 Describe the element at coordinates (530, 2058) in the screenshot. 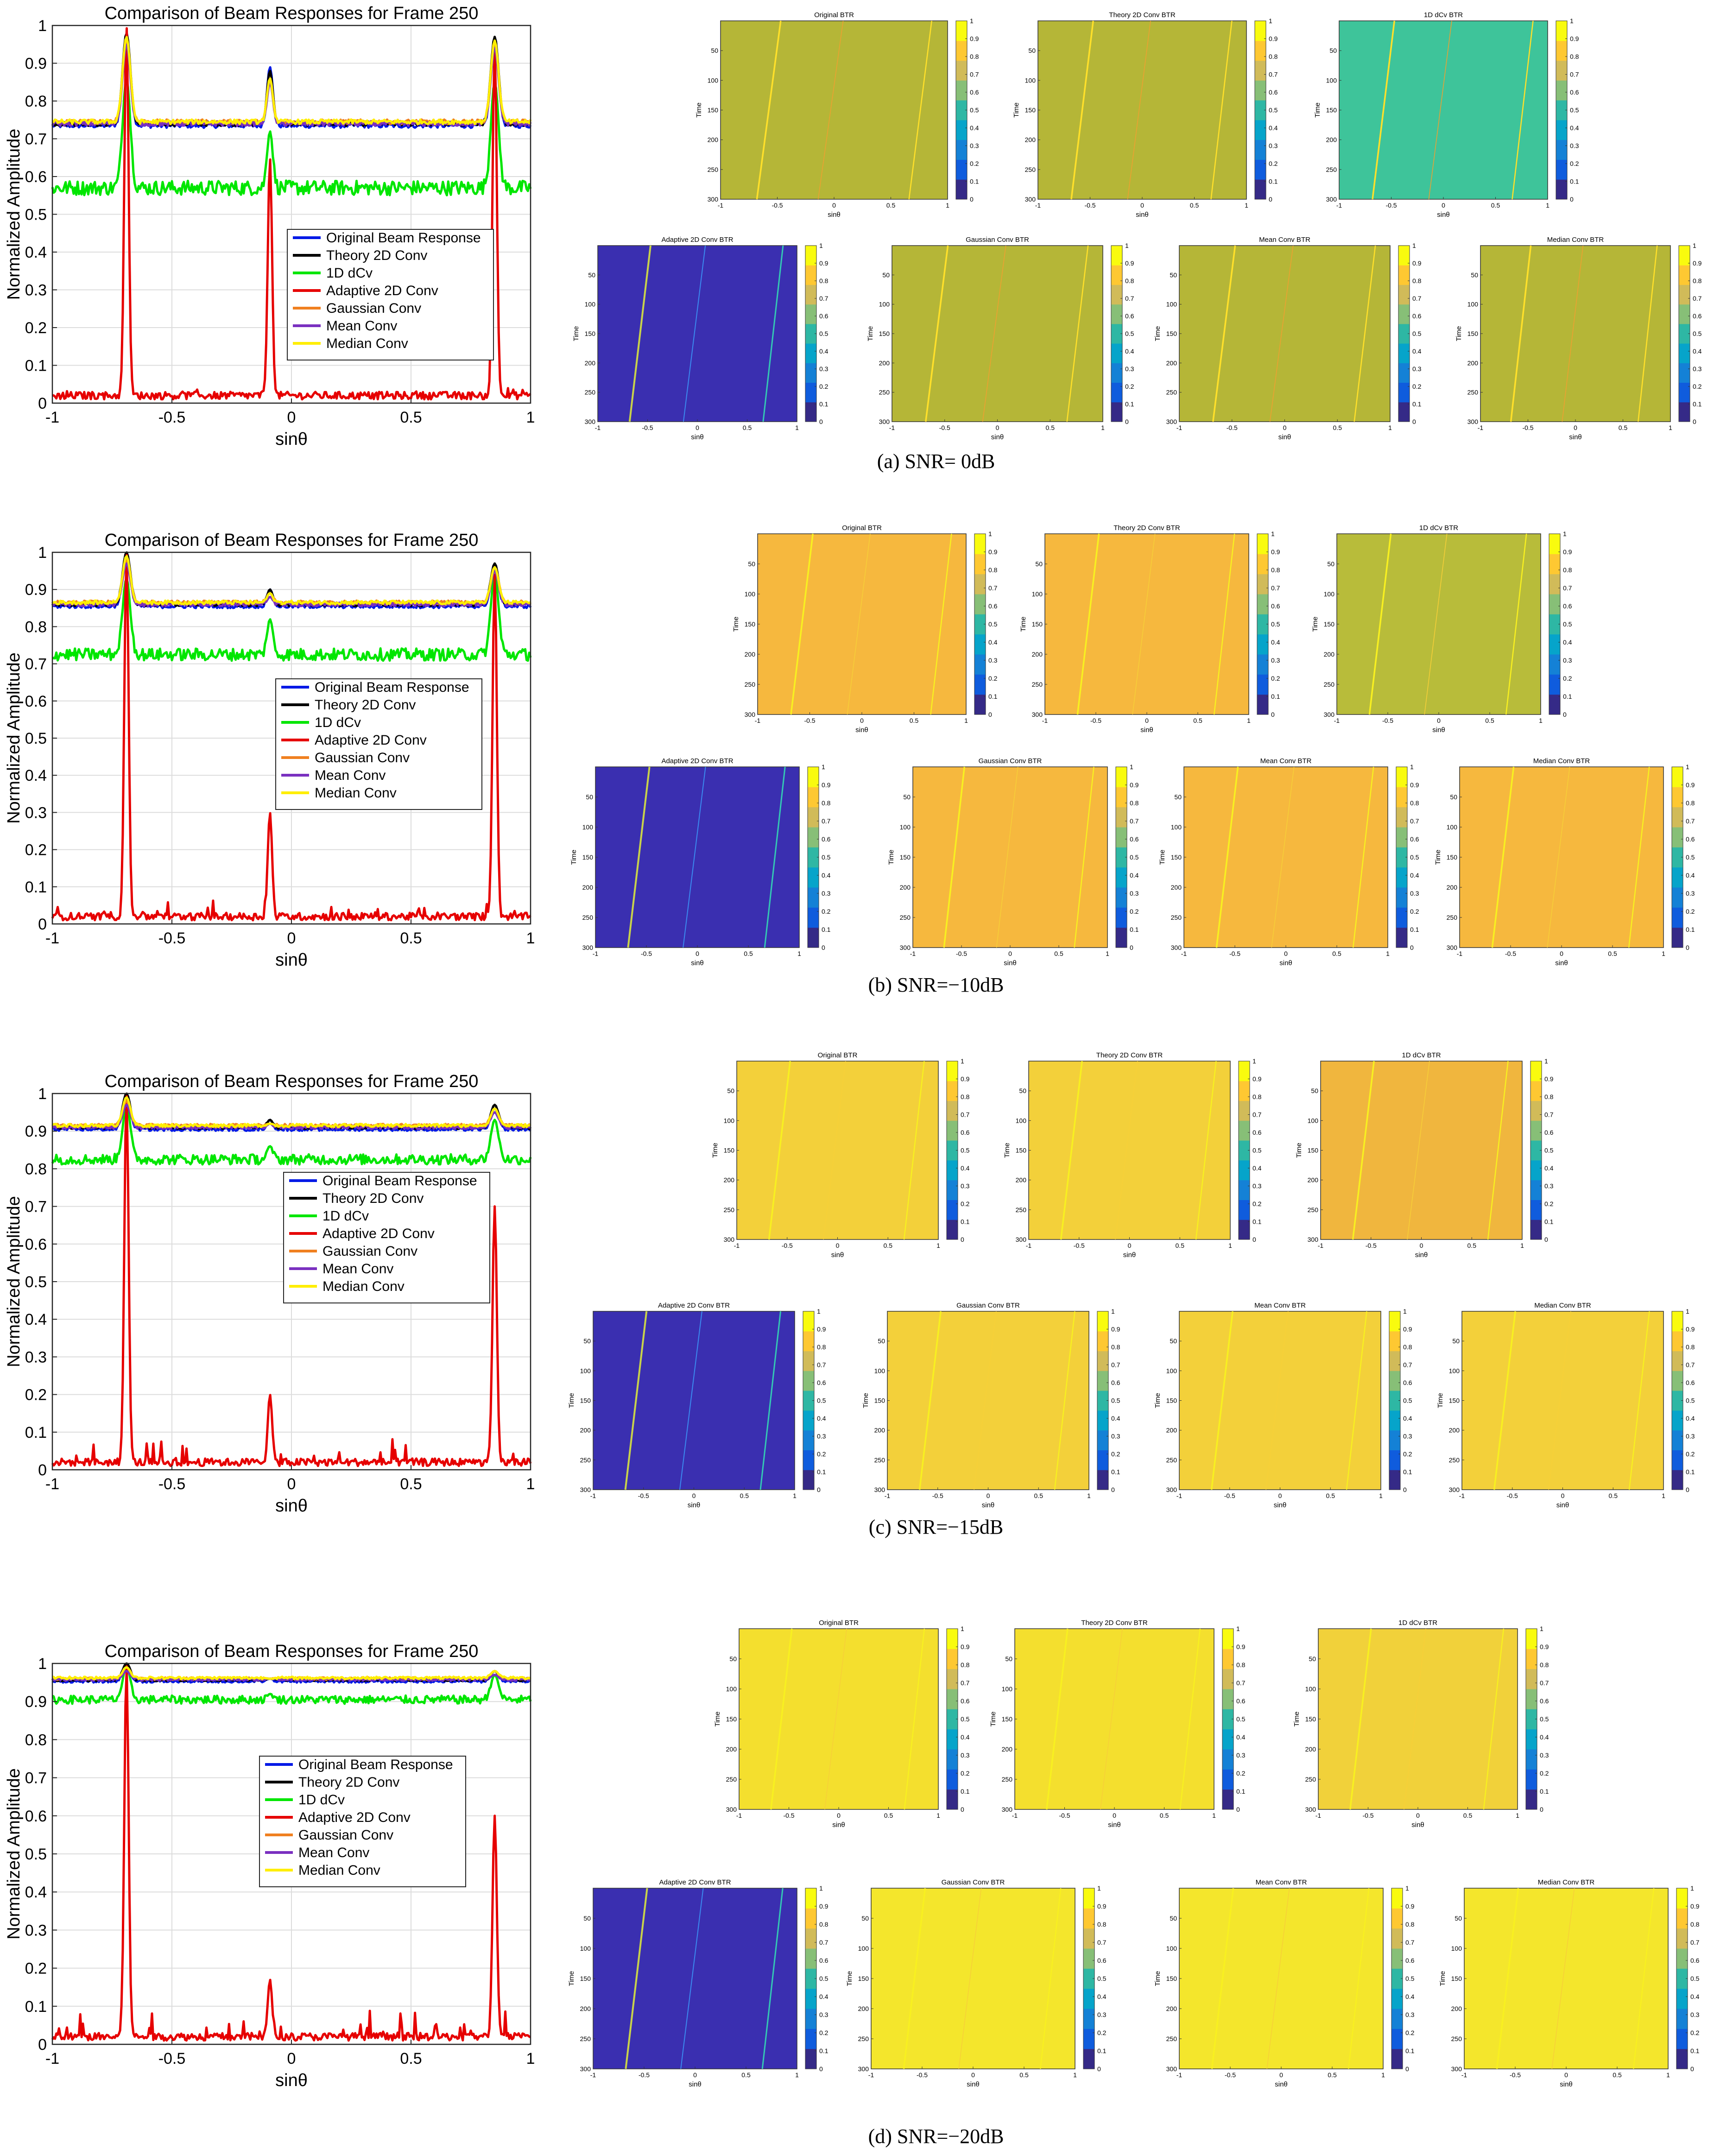

I see `tick-label-x: 1` at that location.